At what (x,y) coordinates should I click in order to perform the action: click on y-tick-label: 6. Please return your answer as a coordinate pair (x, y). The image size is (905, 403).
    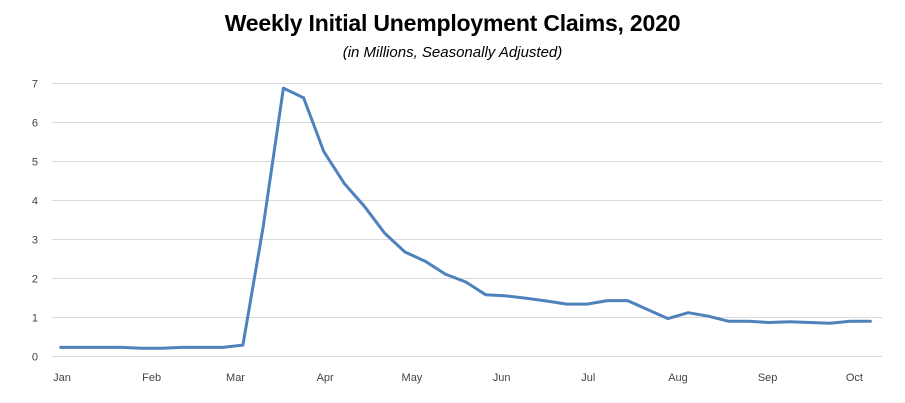
    Looking at the image, I should click on (35, 124).